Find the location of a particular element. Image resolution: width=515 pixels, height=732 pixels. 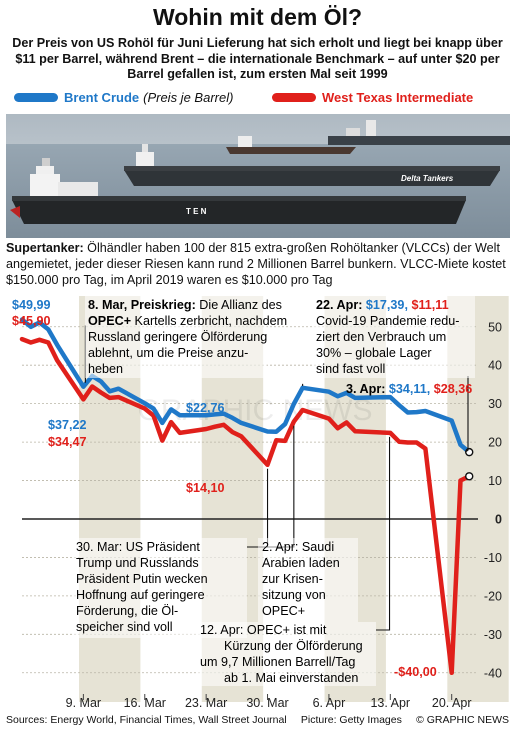

value-label: $22,76 is located at coordinates (205, 408).